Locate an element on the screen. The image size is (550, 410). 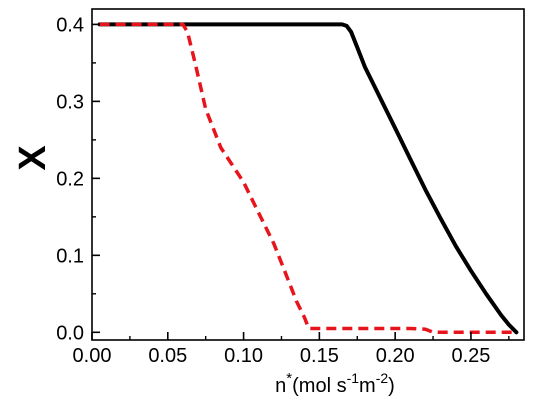
x-tick-label: 0.25 is located at coordinates (470, 356).